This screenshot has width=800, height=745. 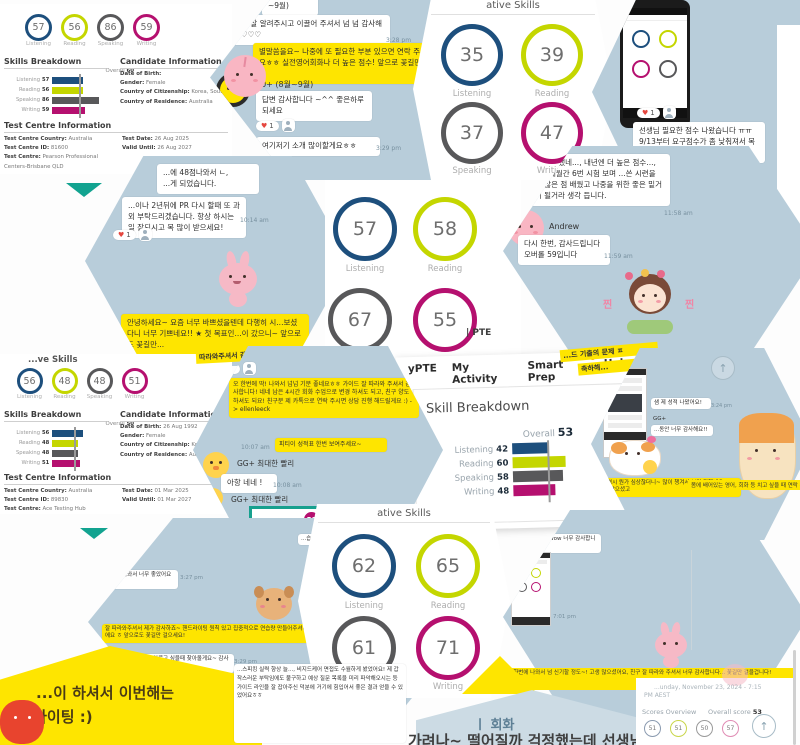 What do you see at coordinates (448, 648) in the screenshot?
I see `writing-ring: 71` at bounding box center [448, 648].